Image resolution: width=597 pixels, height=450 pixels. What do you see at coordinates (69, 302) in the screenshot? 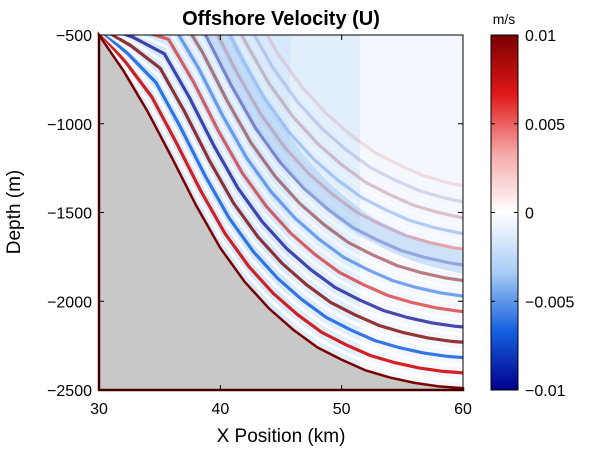
I see `y-tick-label: −2000` at bounding box center [69, 302].